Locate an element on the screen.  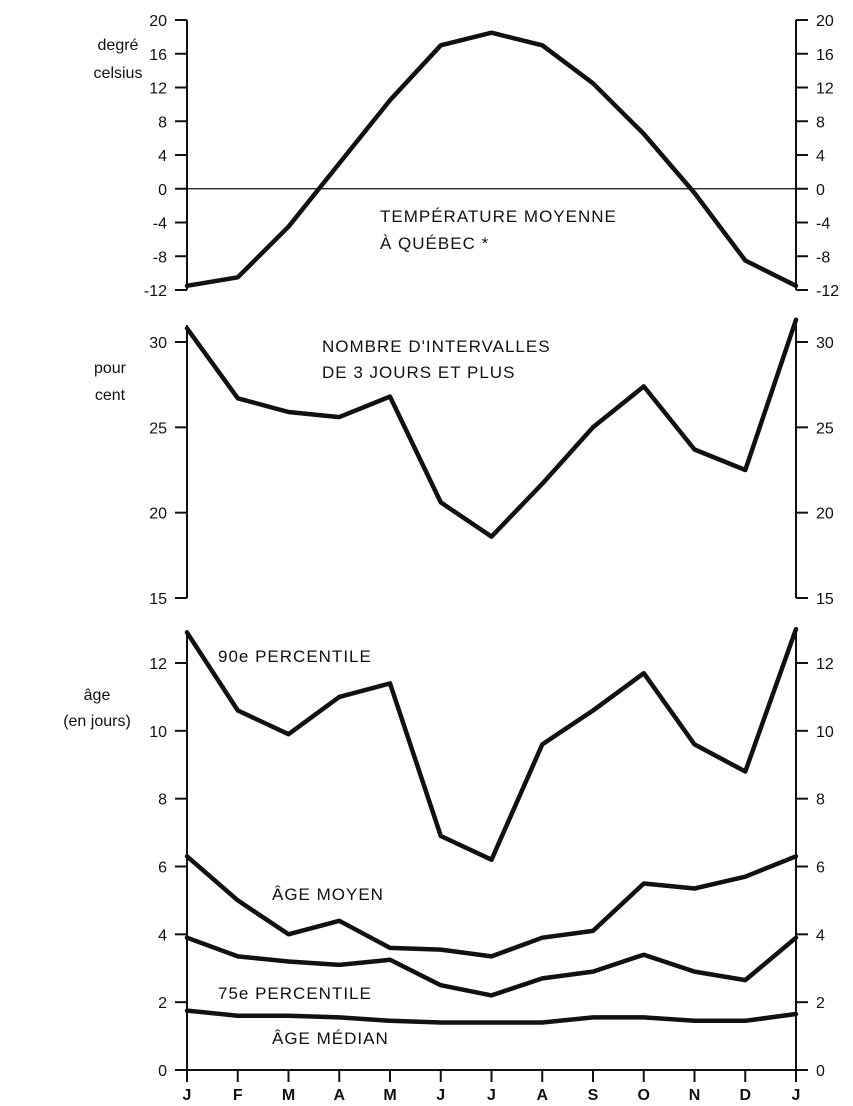
x-tick-label: S is located at coordinates (593, 1095).